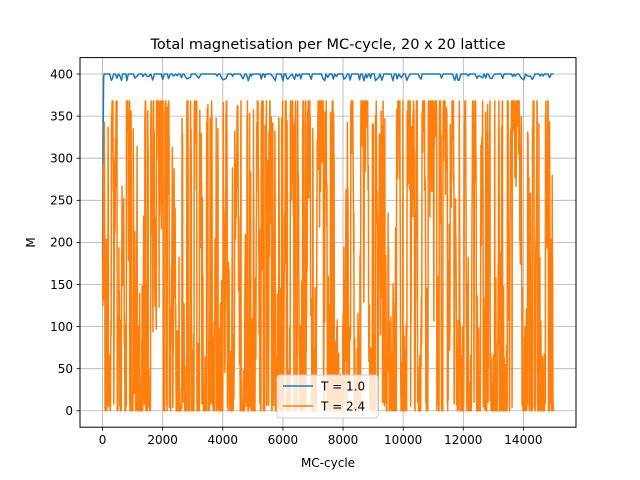 The height and width of the screenshot is (480, 640). What do you see at coordinates (61, 74) in the screenshot?
I see `y-tick-label: 400` at bounding box center [61, 74].